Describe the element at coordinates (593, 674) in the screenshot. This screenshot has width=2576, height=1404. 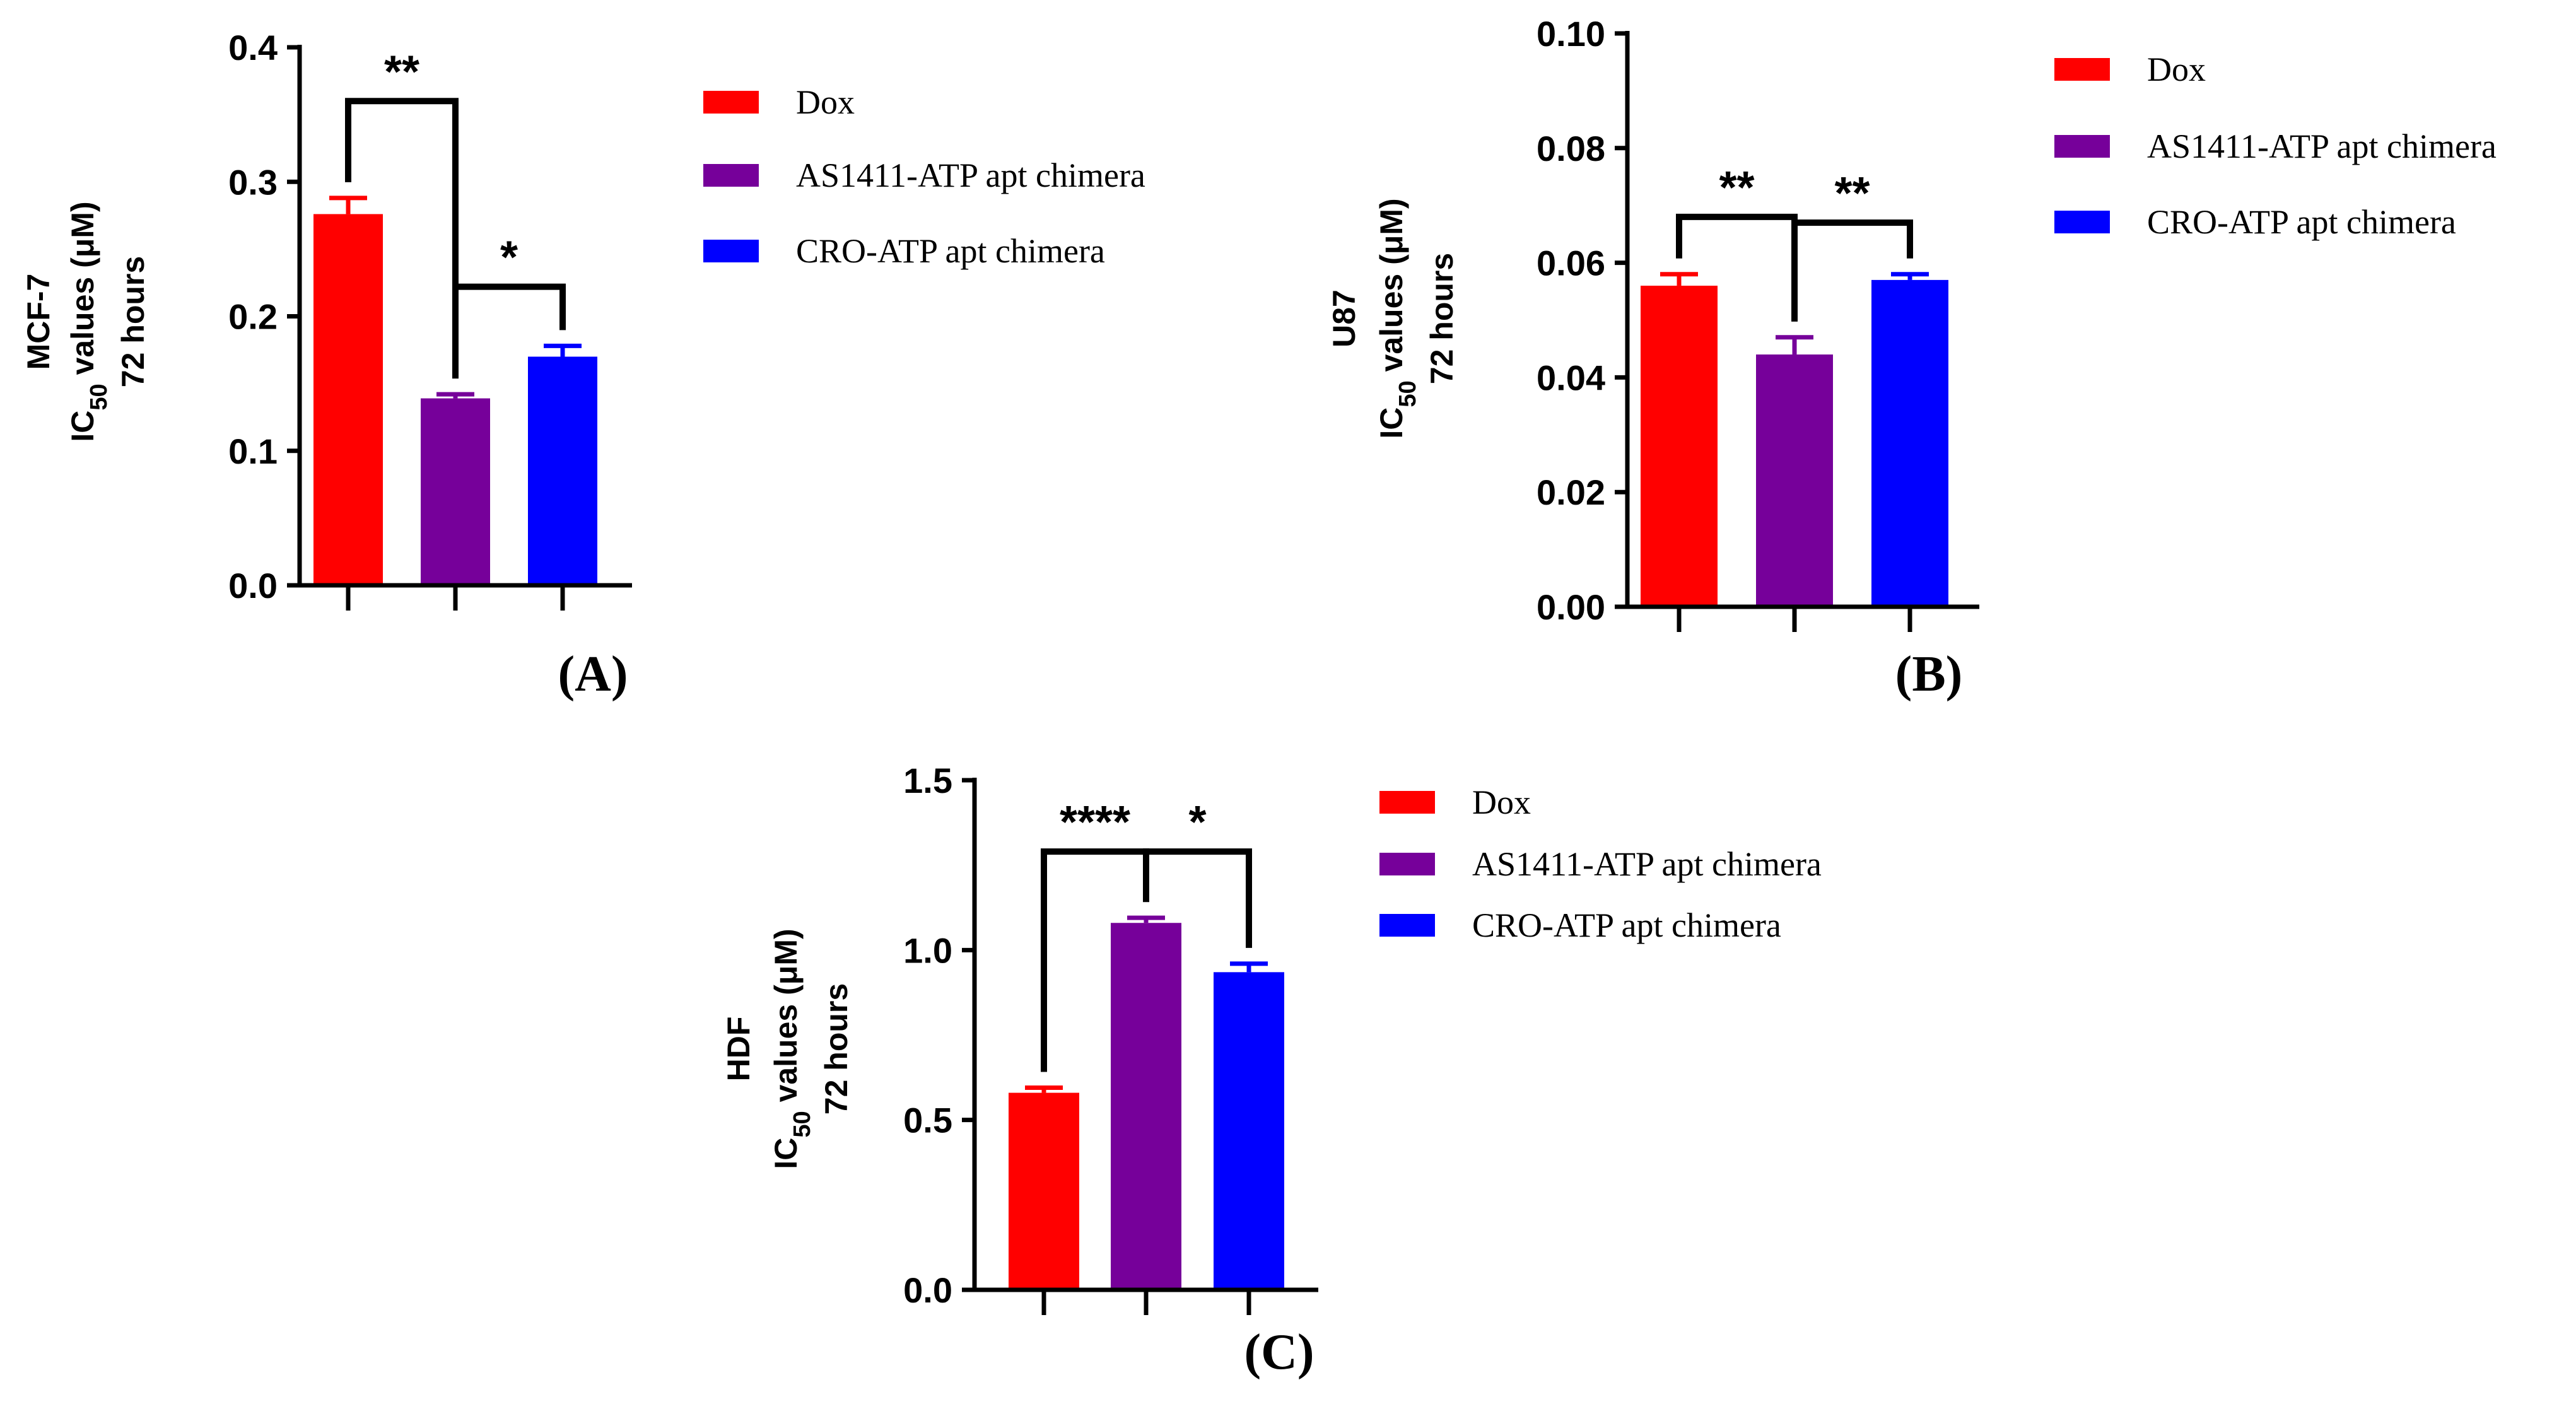
I see `panel-label: (A)` at that location.